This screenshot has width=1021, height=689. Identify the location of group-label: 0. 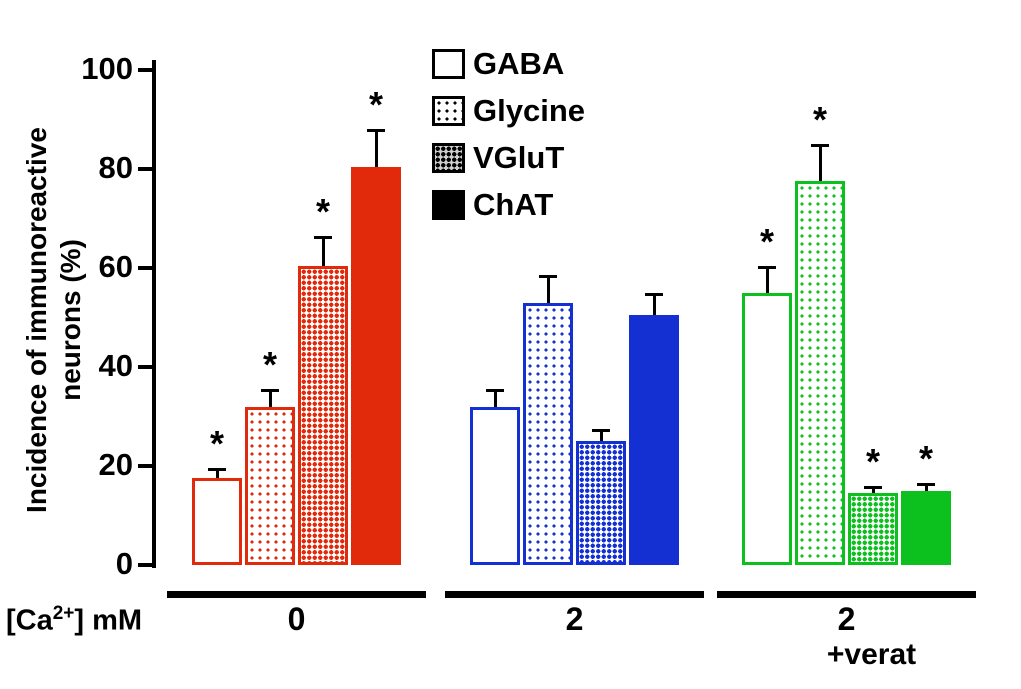
(296, 619).